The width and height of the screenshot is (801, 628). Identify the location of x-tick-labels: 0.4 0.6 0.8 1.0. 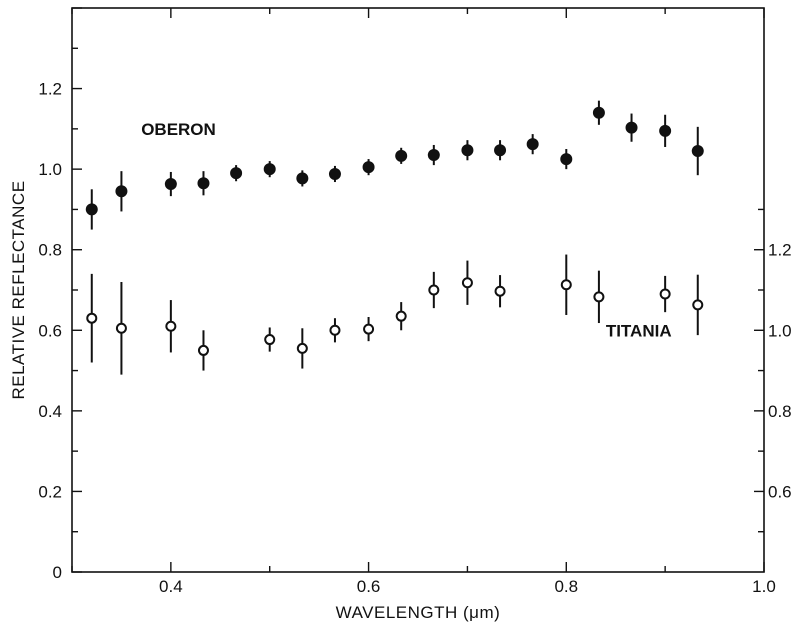
(467, 586).